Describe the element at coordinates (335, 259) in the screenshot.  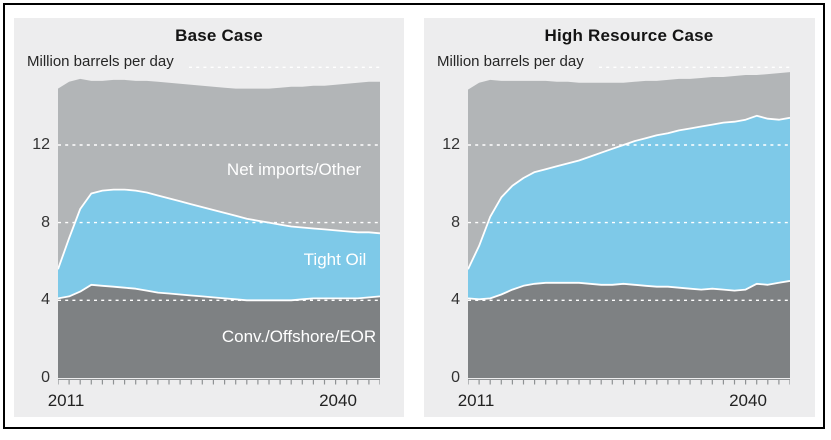
I see `area-label-tight-oil: Tight Oil` at that location.